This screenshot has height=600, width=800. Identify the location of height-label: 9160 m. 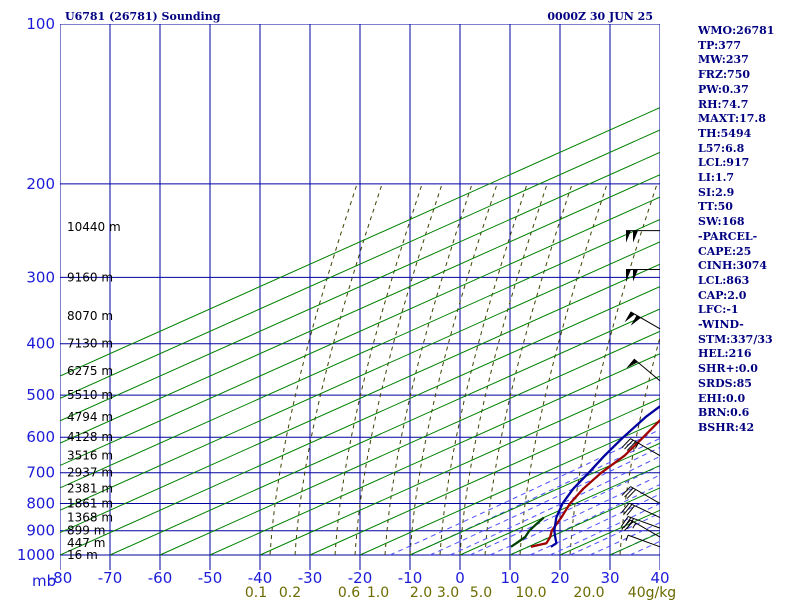
(90, 277).